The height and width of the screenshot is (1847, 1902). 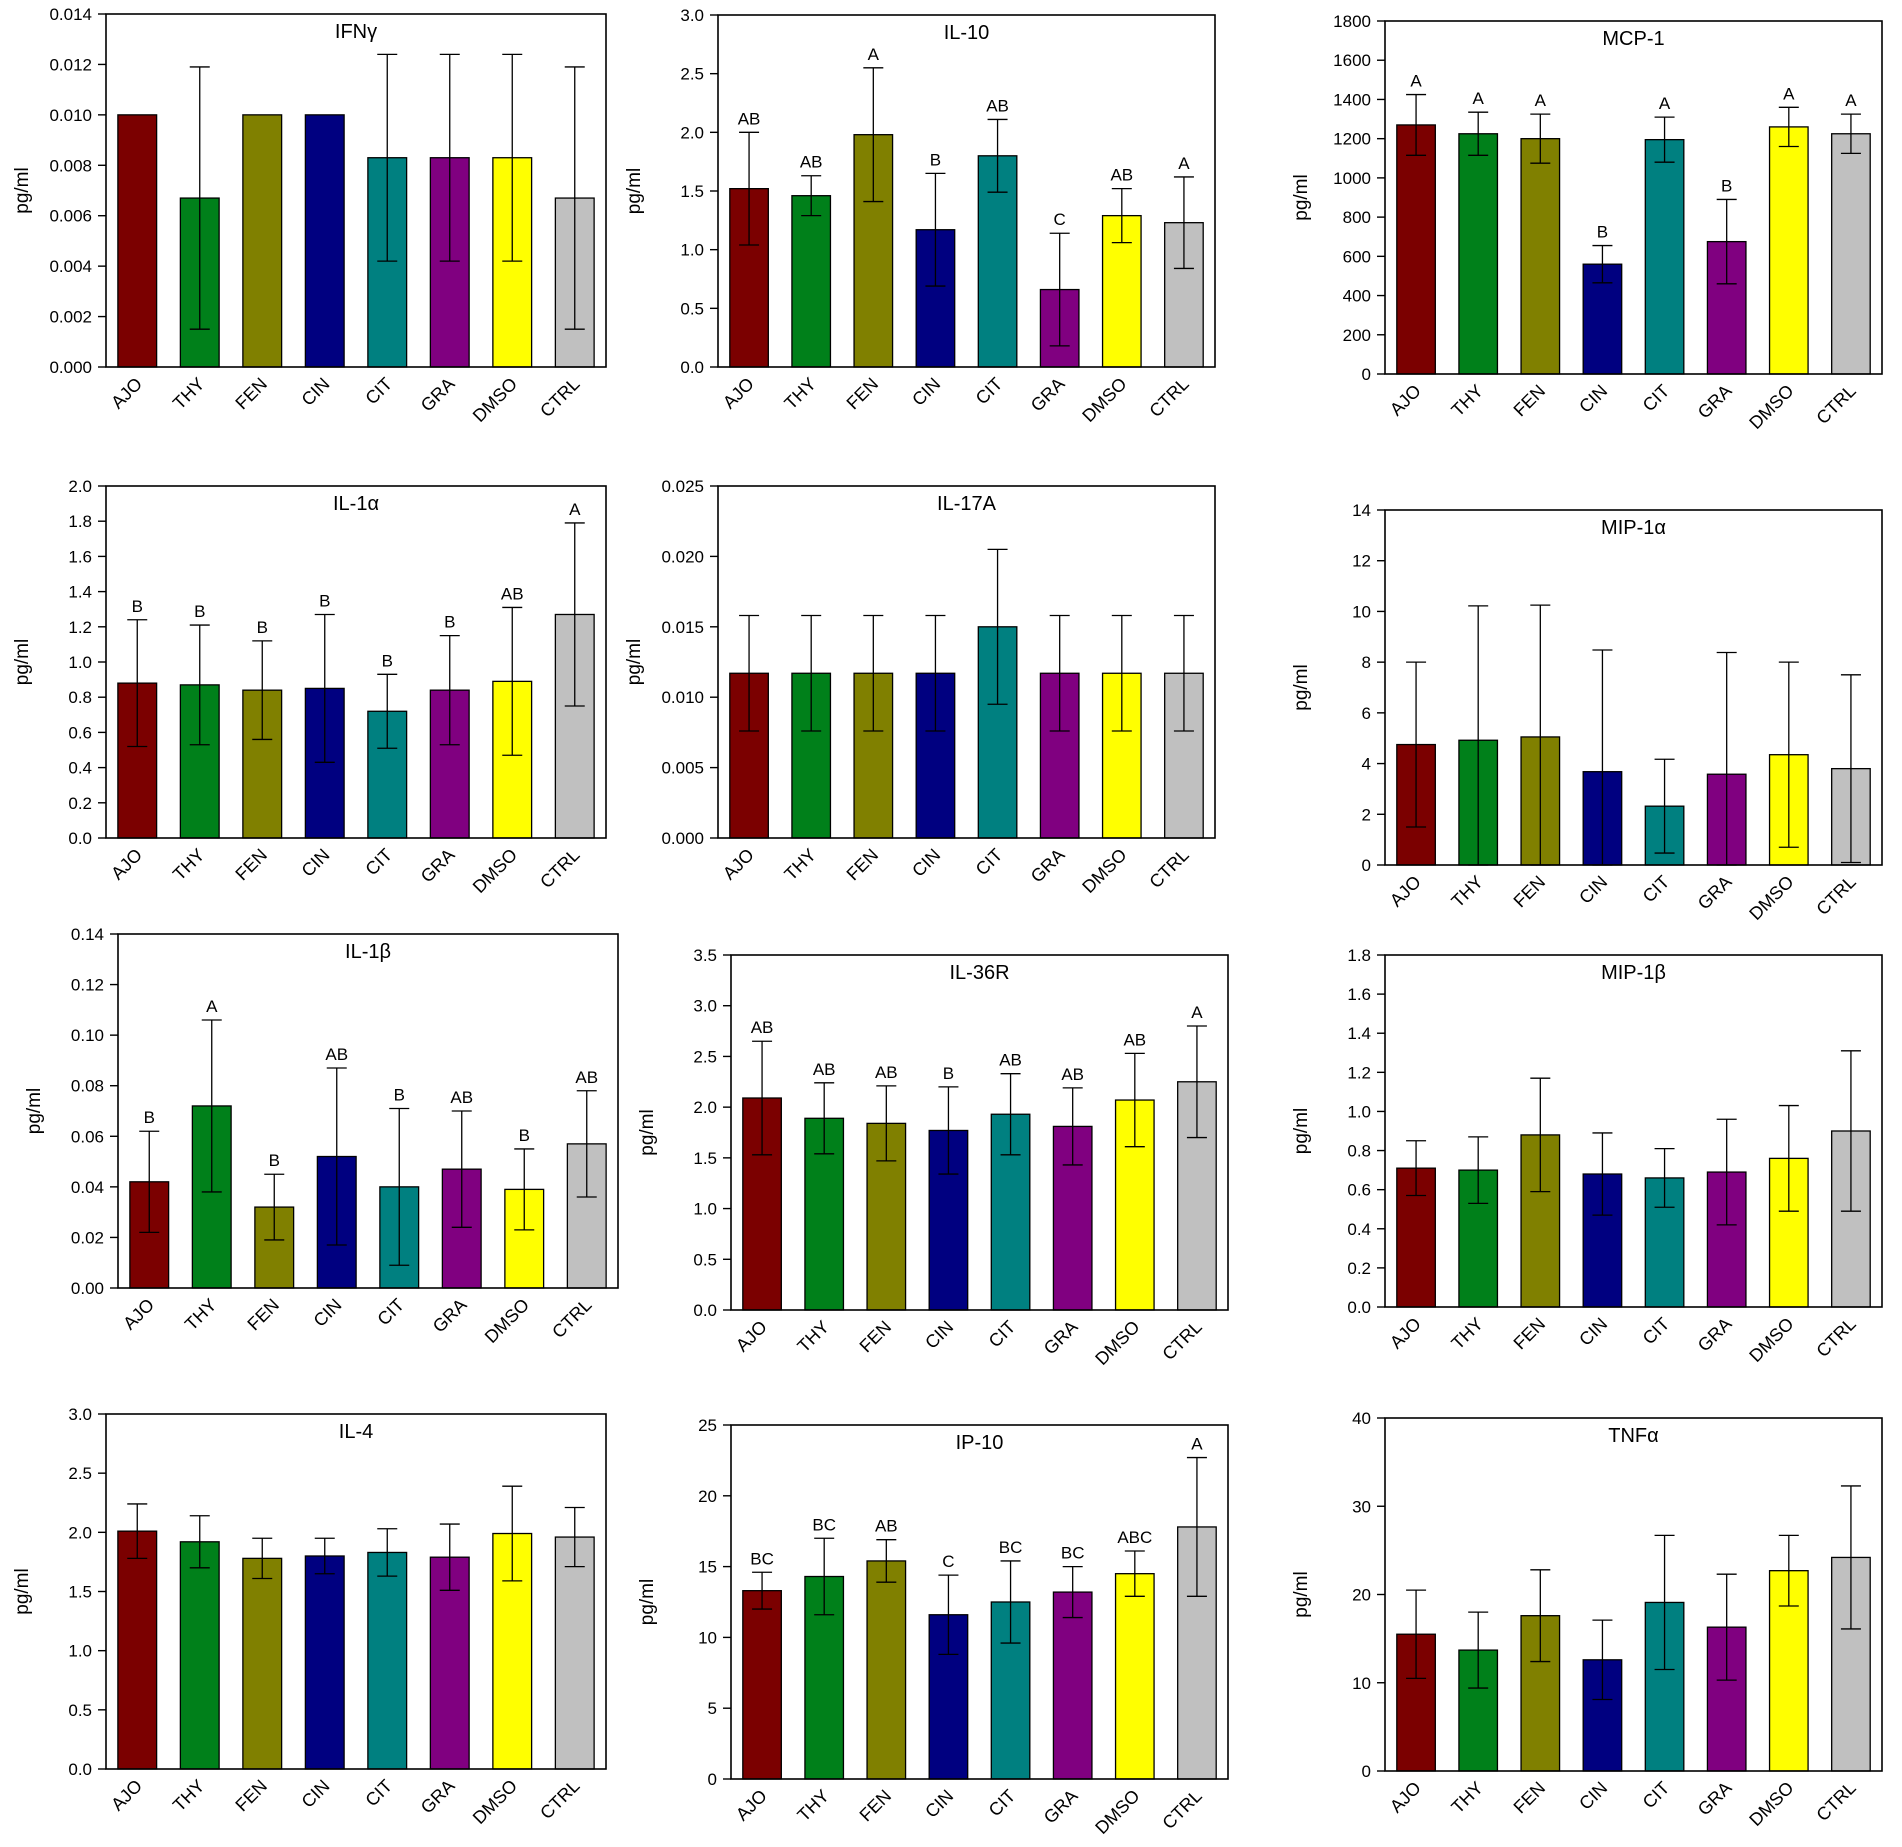 I want to click on bar-dmso, so click(x=1134, y=1676).